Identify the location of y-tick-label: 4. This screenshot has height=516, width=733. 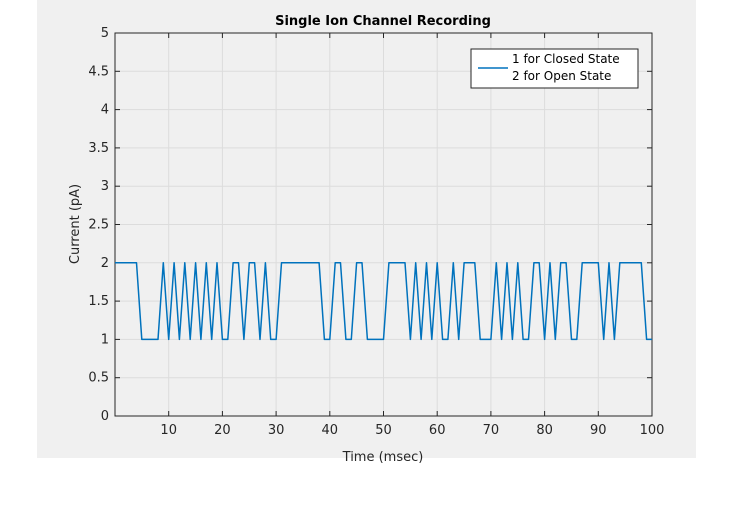
(105, 110).